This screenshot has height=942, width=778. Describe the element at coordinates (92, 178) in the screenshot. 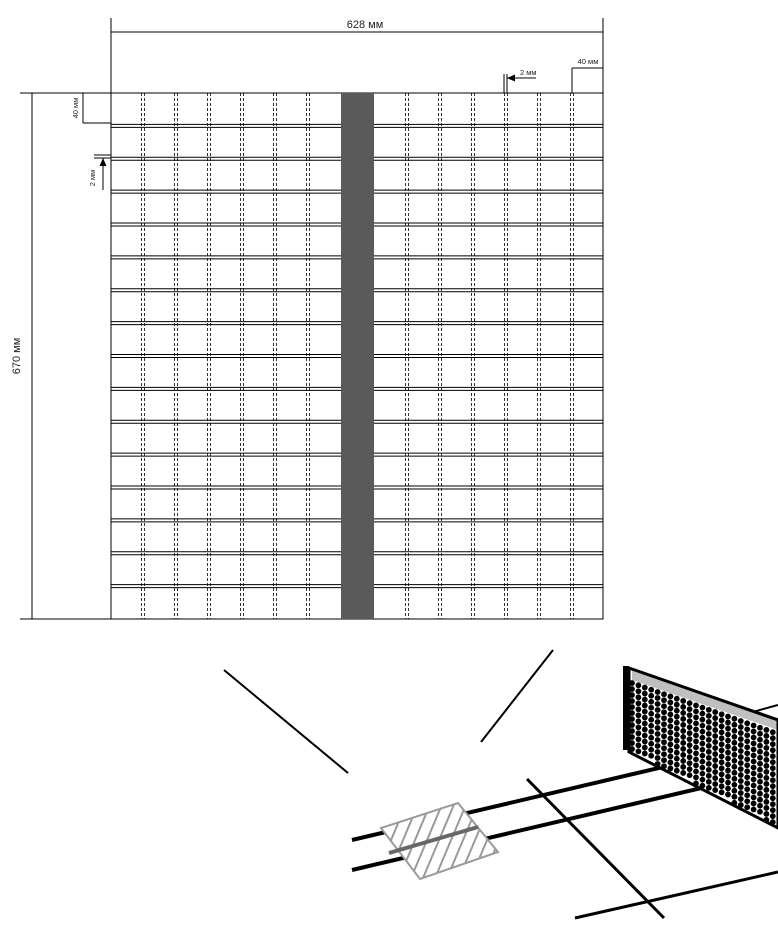

I see `gap-left-label: 2 мм` at that location.